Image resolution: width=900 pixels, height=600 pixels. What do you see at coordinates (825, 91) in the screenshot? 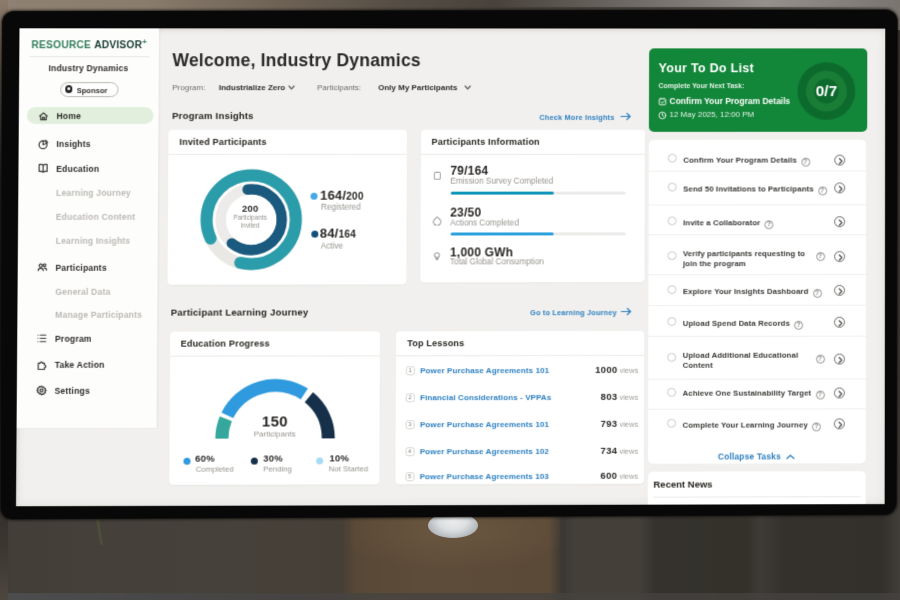
I see `svg-text: 0/7` at bounding box center [825, 91].